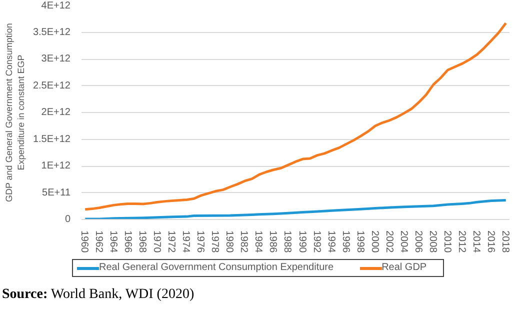  What do you see at coordinates (345, 242) in the screenshot?
I see `x-tick-label: 1996` at bounding box center [345, 242].